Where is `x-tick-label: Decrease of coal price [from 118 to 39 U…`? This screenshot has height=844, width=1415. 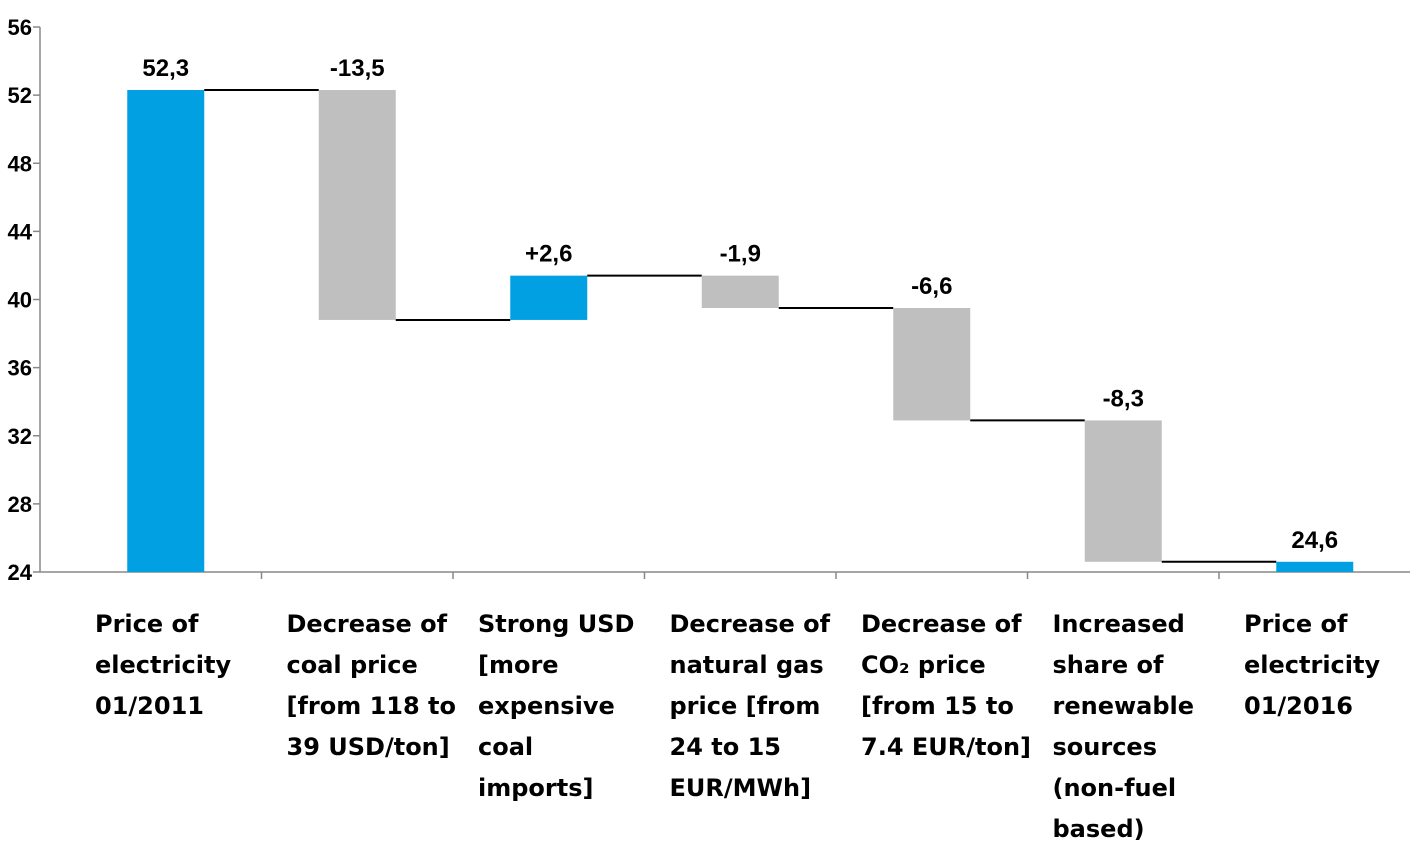 x-tick-label: Decrease of coal price [from 118 to 39 U… is located at coordinates (371, 685).